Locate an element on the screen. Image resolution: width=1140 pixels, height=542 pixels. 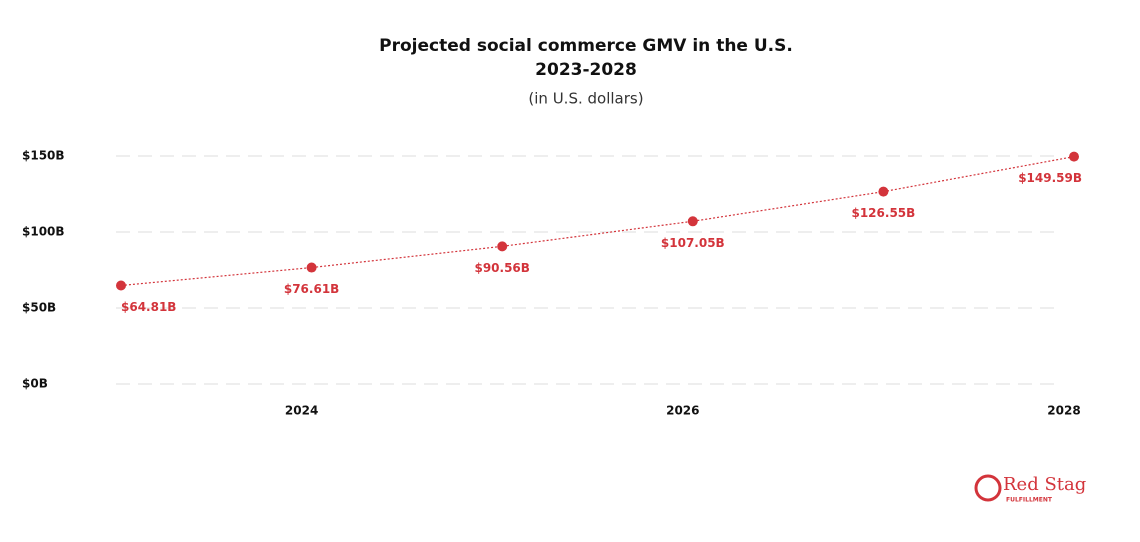
value-label: $90.56B is located at coordinates (501, 268).